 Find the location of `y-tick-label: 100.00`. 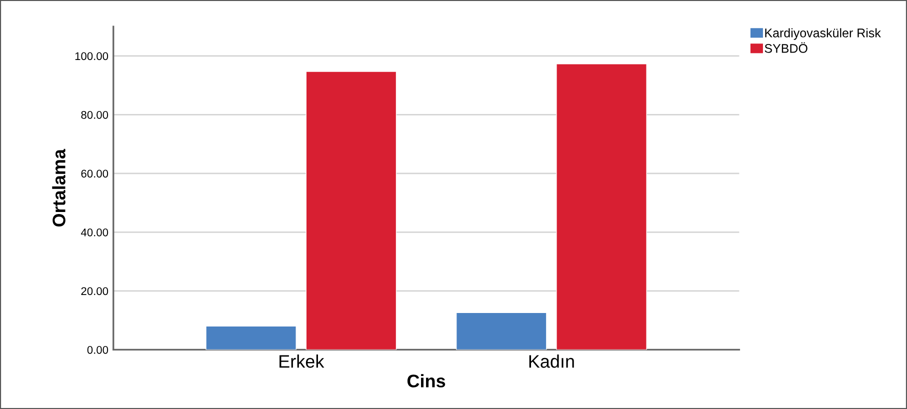

y-tick-label: 100.00 is located at coordinates (91, 56).